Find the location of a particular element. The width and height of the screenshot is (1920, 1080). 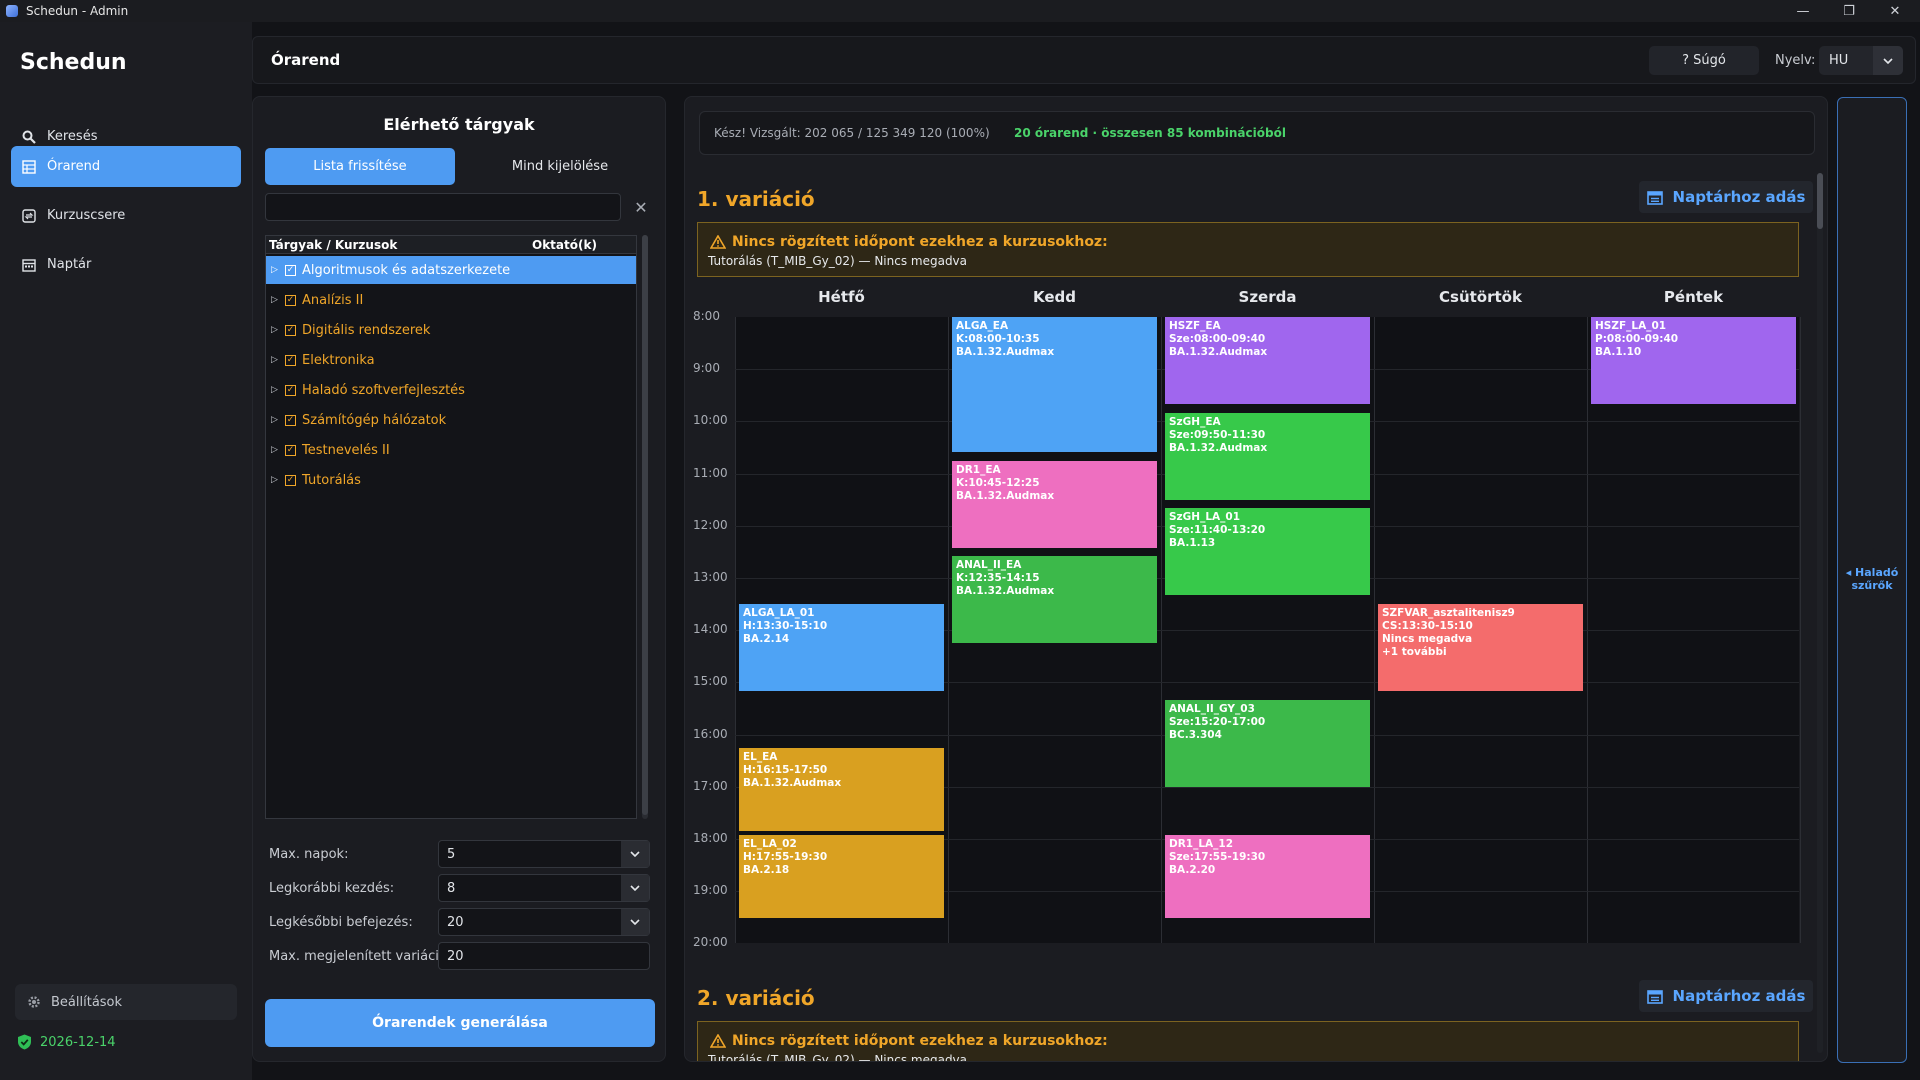

course-block-line: Sze:11:40-13:20 is located at coordinates (1217, 530).